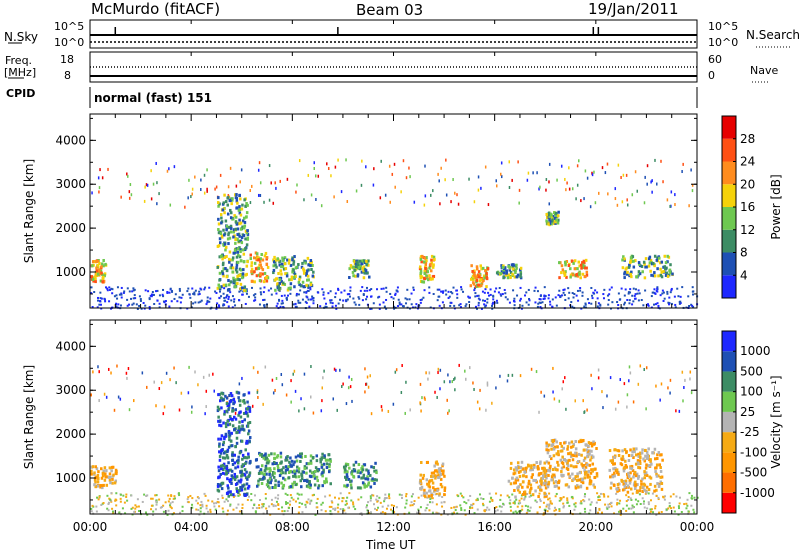 Image resolution: width=800 pixels, height=554 pixels. I want to click on freq-tick-top: 18, so click(67, 59).